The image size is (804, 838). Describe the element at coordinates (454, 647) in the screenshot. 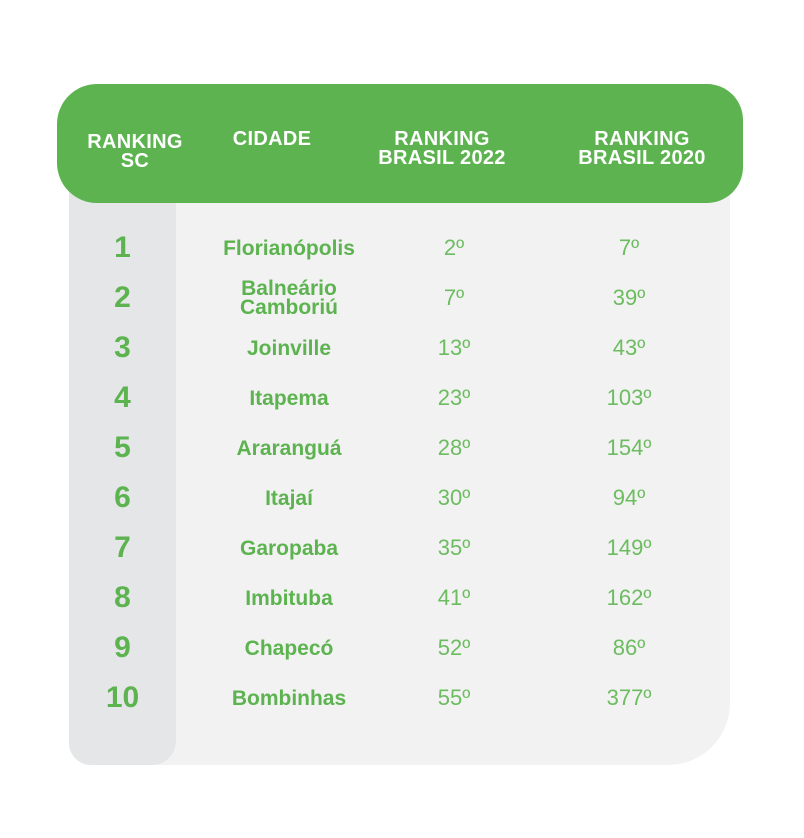

I see `rank-brasil-2022: 52º` at that location.